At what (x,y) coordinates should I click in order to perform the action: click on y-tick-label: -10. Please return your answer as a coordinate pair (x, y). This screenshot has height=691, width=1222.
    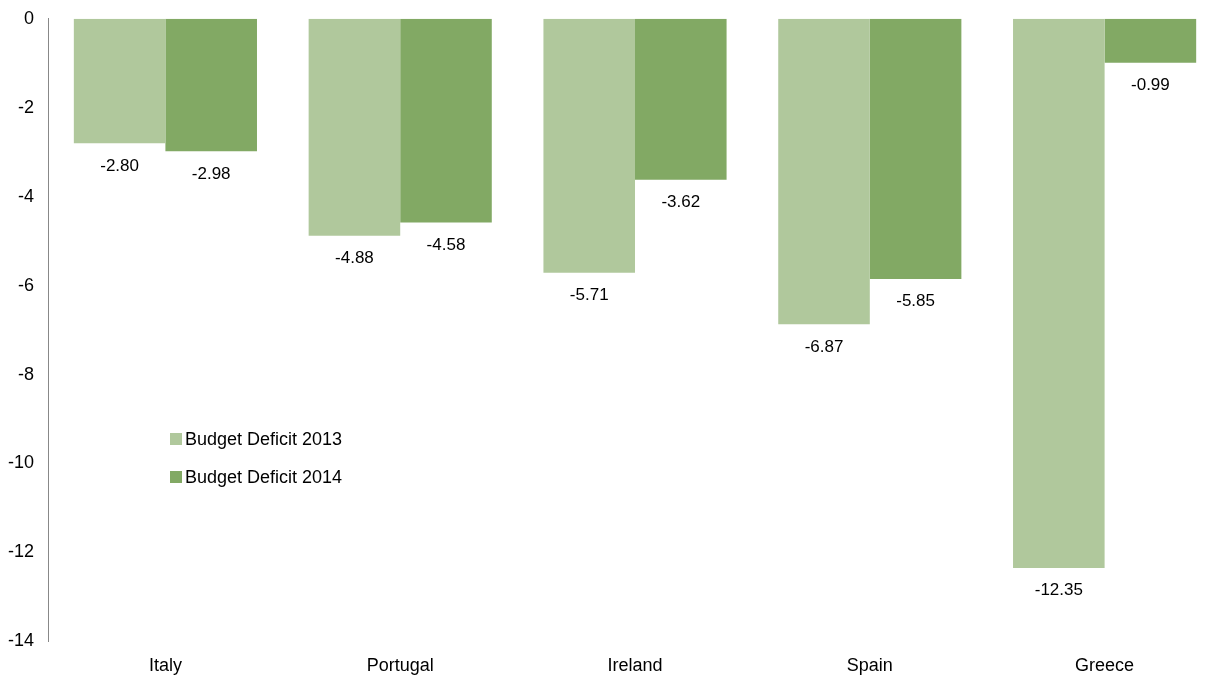
    Looking at the image, I should click on (21, 462).